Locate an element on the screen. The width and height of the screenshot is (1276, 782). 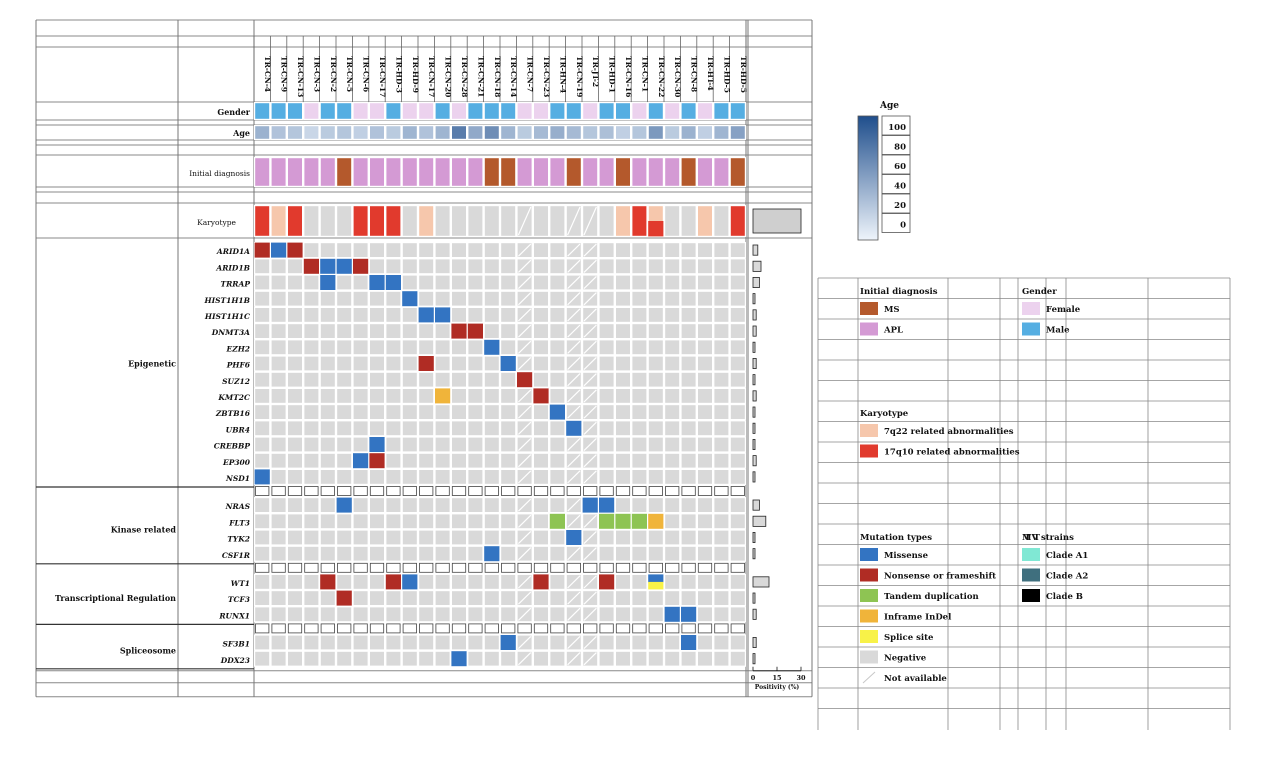
sample-label: TR-HN-4 is located at coordinates (562, 74).